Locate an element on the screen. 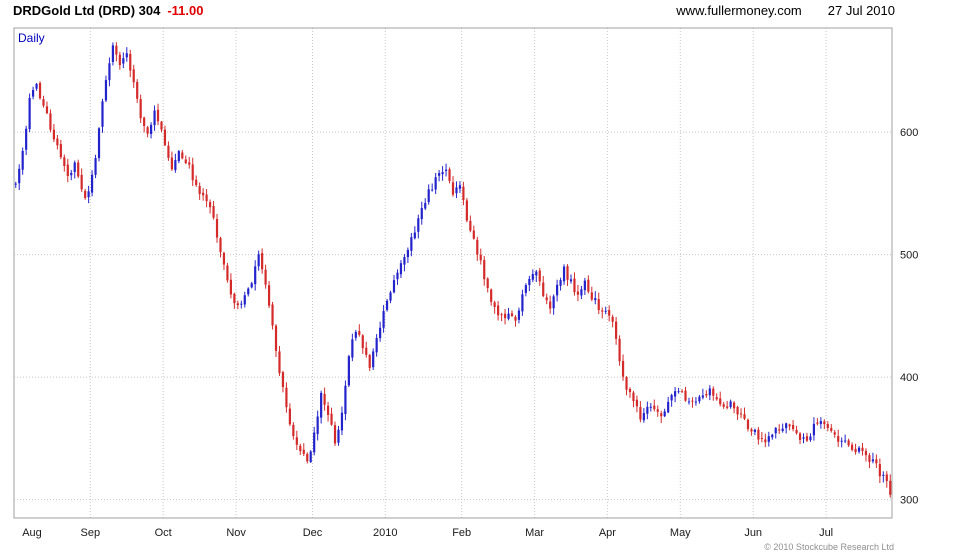 This screenshot has width=980, height=560. copyright-label: © 2010 Stockcube Research Ltd is located at coordinates (829, 547).